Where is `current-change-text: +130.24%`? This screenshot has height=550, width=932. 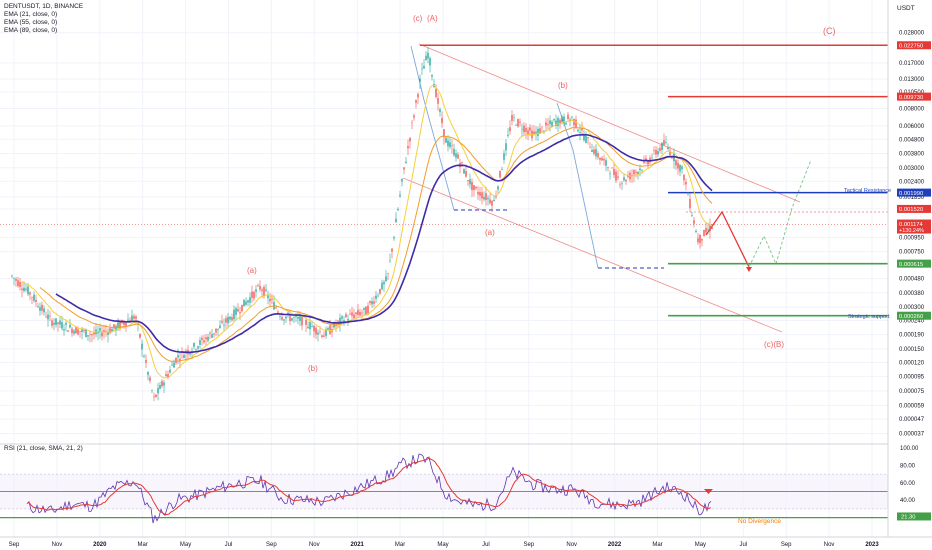
current-change-text: +130.24% is located at coordinates (911, 231).